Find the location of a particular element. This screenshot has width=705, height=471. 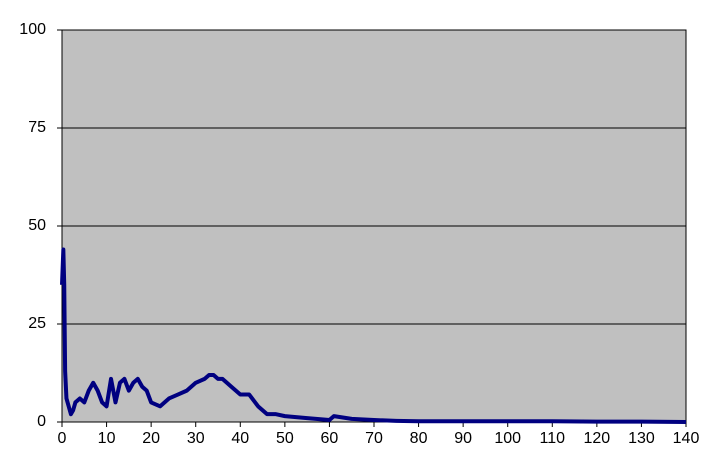

x-tick-label: 140 is located at coordinates (686, 438).